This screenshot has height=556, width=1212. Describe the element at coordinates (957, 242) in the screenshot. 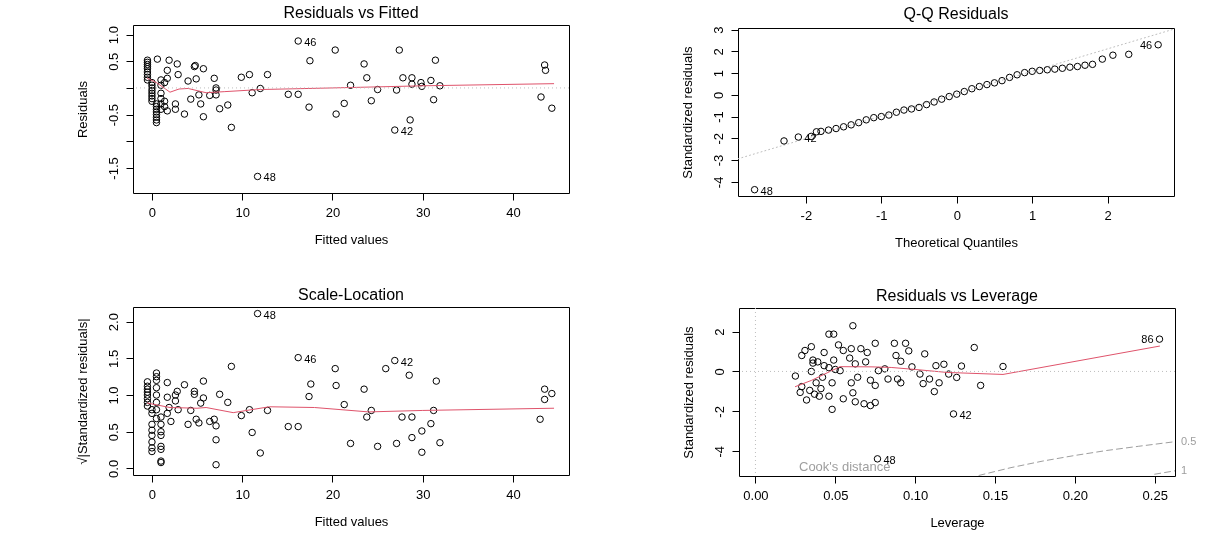

I see `x-axis-title: Theoretical Quantiles` at that location.